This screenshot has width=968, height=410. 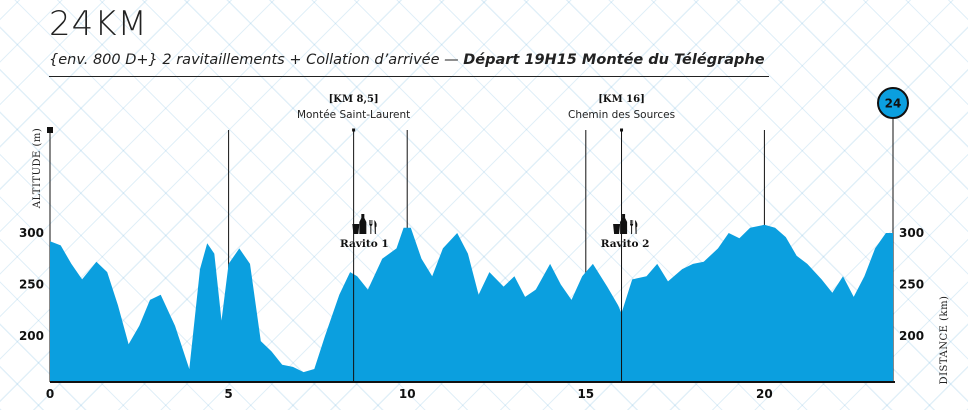 What do you see at coordinates (31, 336) in the screenshot?
I see `y-tick-label: 200` at bounding box center [31, 336].